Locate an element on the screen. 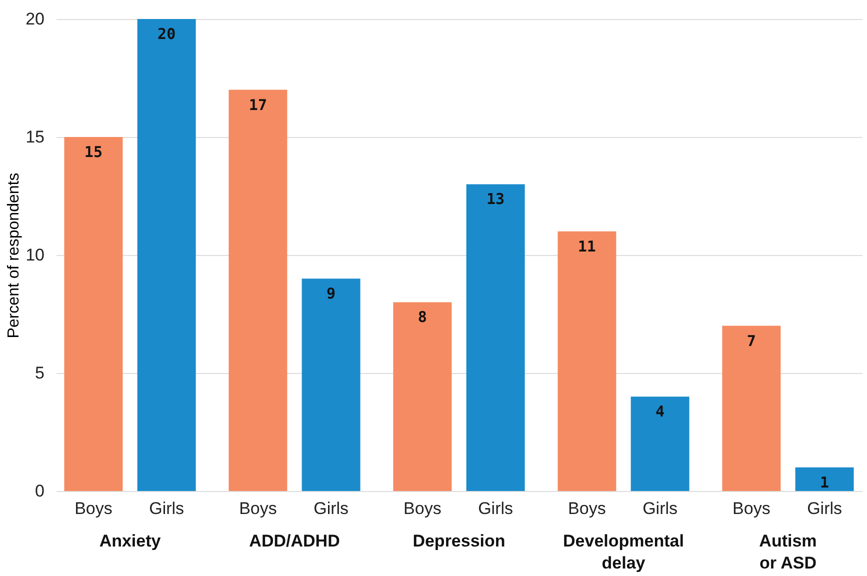  y-tick-label: 20 is located at coordinates (35, 19).